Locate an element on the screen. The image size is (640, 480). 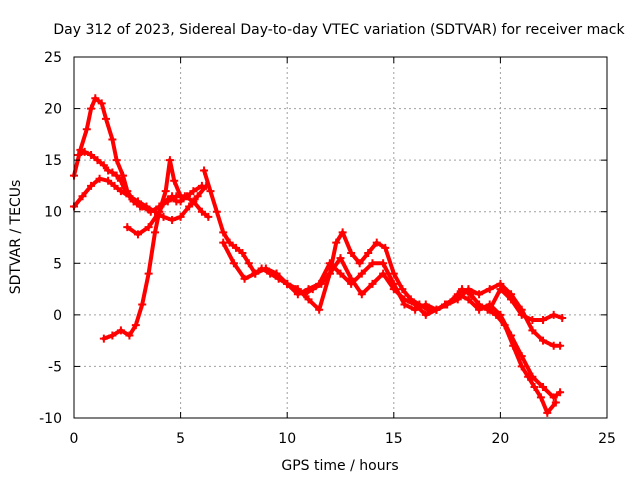
x-tick-label: 0 is located at coordinates (74, 439).